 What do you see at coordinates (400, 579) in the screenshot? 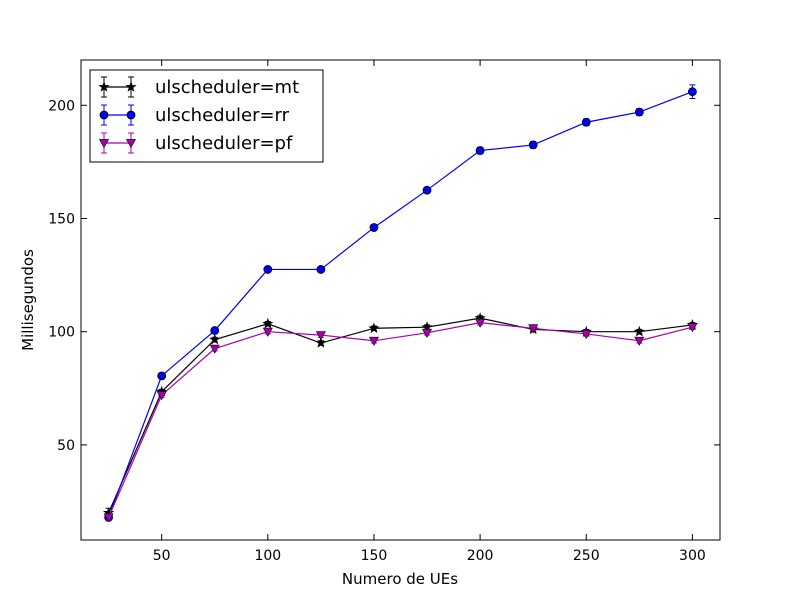
I see `x-axis-label: Numero de UEs` at bounding box center [400, 579].